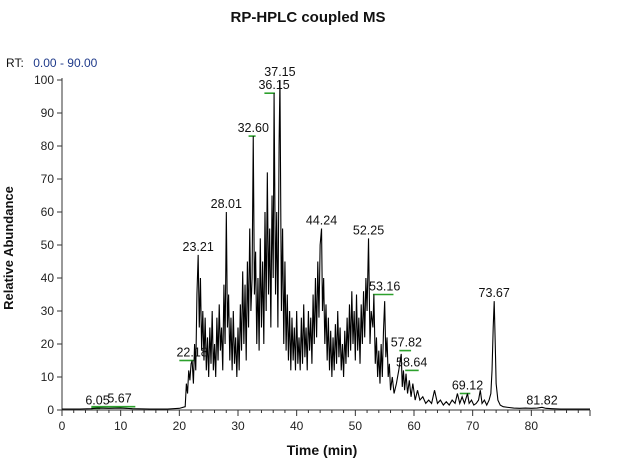 This screenshot has width=617, height=459. Describe the element at coordinates (279, 72) in the screenshot. I see `peak-label: 37.15` at that location.